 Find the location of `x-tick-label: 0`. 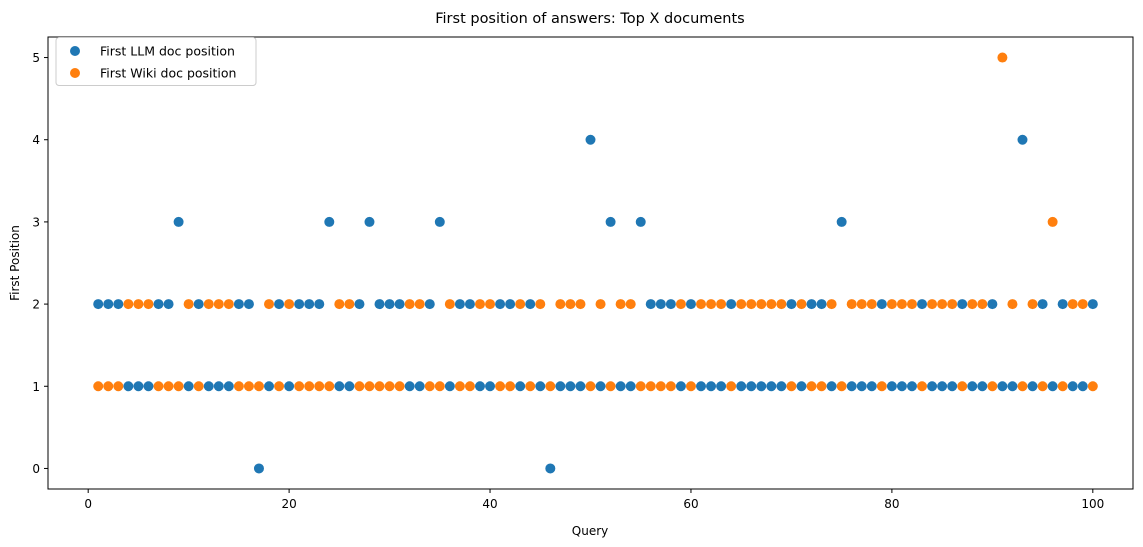

x-tick-label: 0 is located at coordinates (88, 504).